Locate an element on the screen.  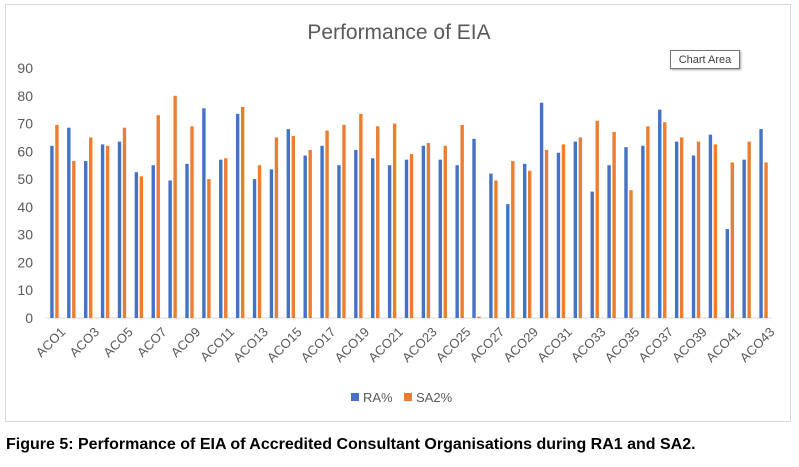
bar-sa2-aco9 is located at coordinates (192, 222).